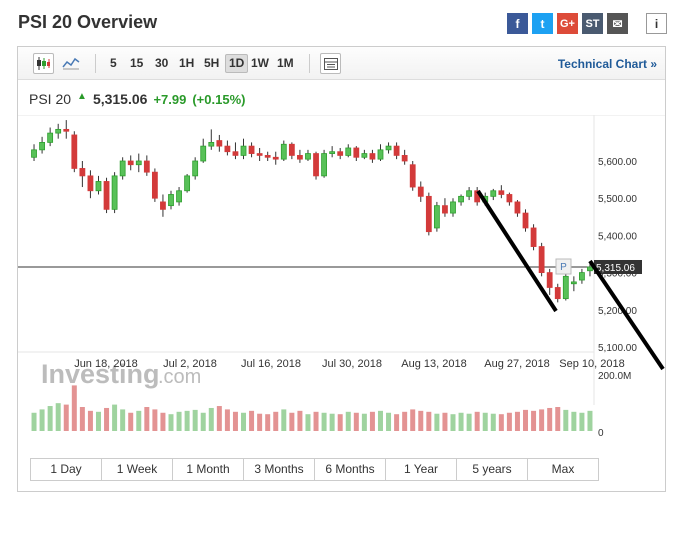 The image size is (682, 534). Describe the element at coordinates (567, 23) in the screenshot. I see `google-plus-icon: G+` at that location.